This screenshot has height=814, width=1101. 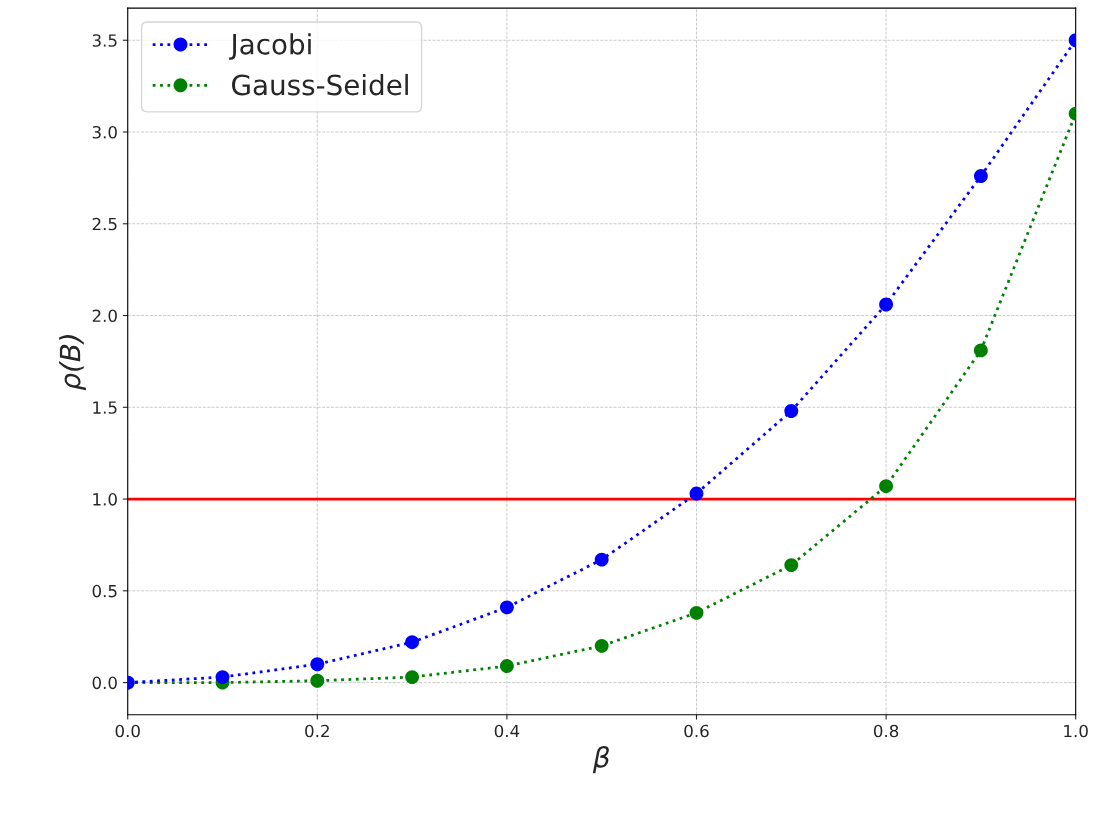 What do you see at coordinates (886, 731) in the screenshot?
I see `x-tick-label: 0.8` at bounding box center [886, 731].